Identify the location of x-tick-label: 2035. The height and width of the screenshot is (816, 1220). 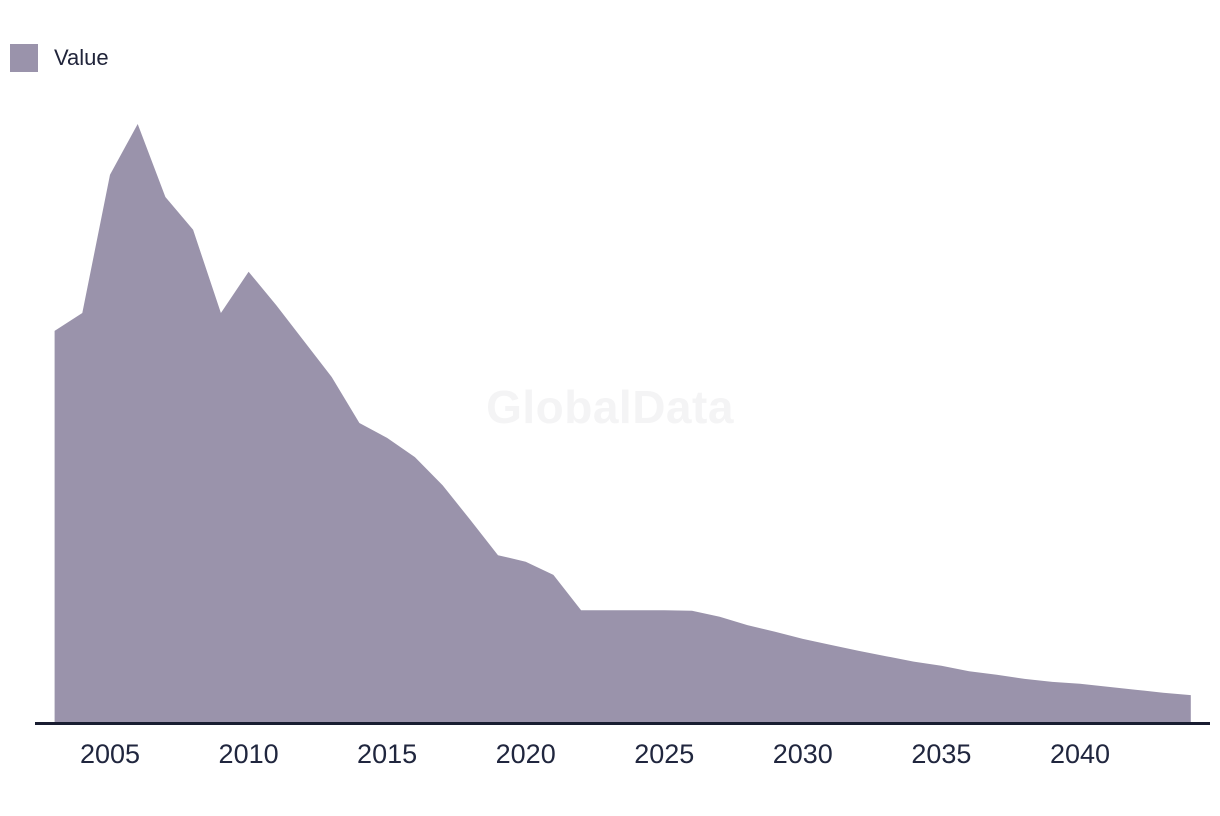
(941, 754).